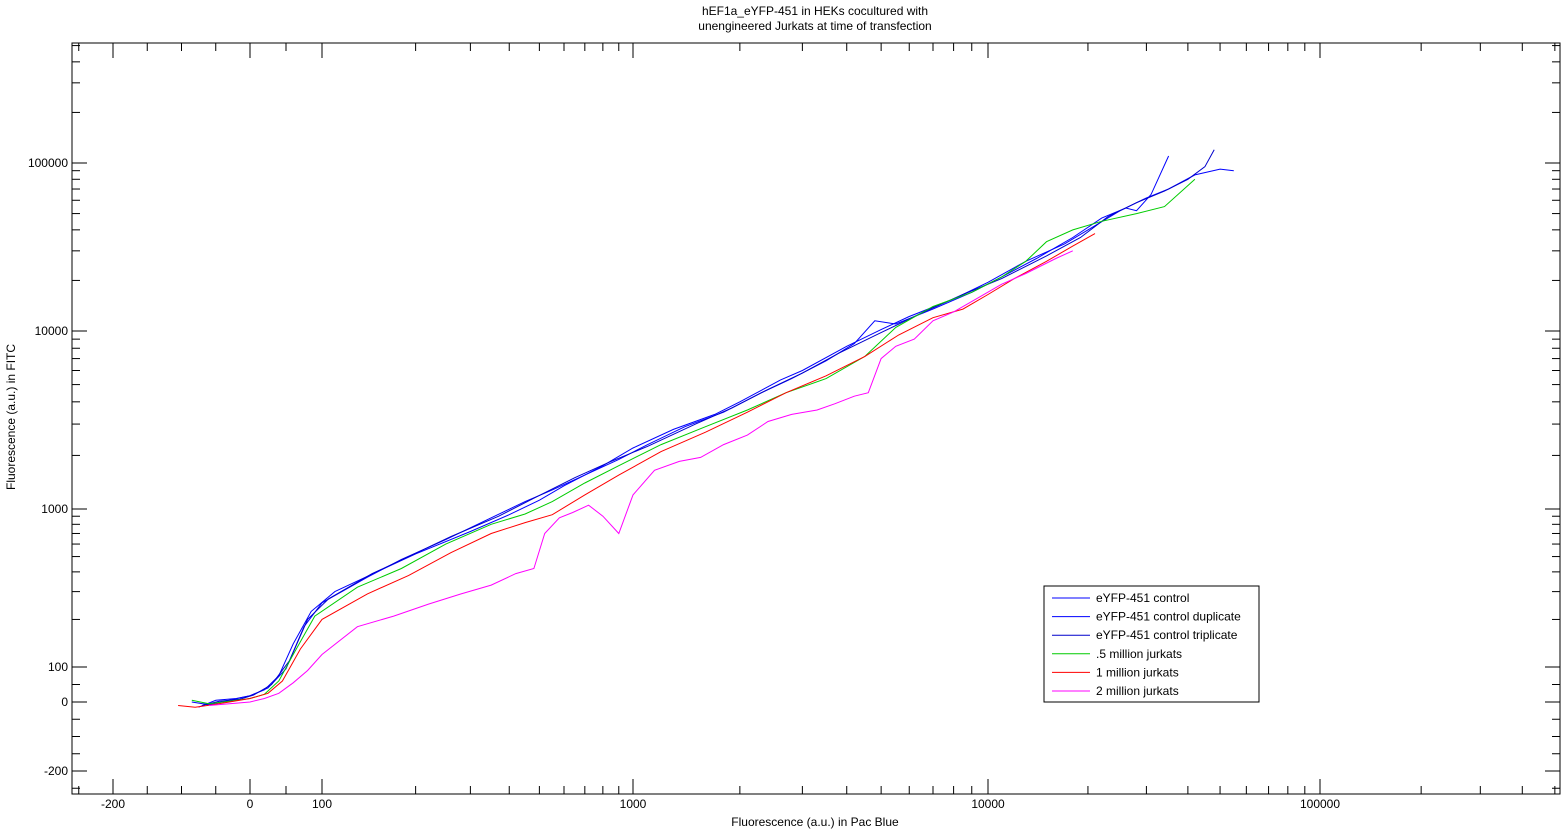  Describe the element at coordinates (52, 331) in the screenshot. I see `y-tick-label: 10000` at that location.